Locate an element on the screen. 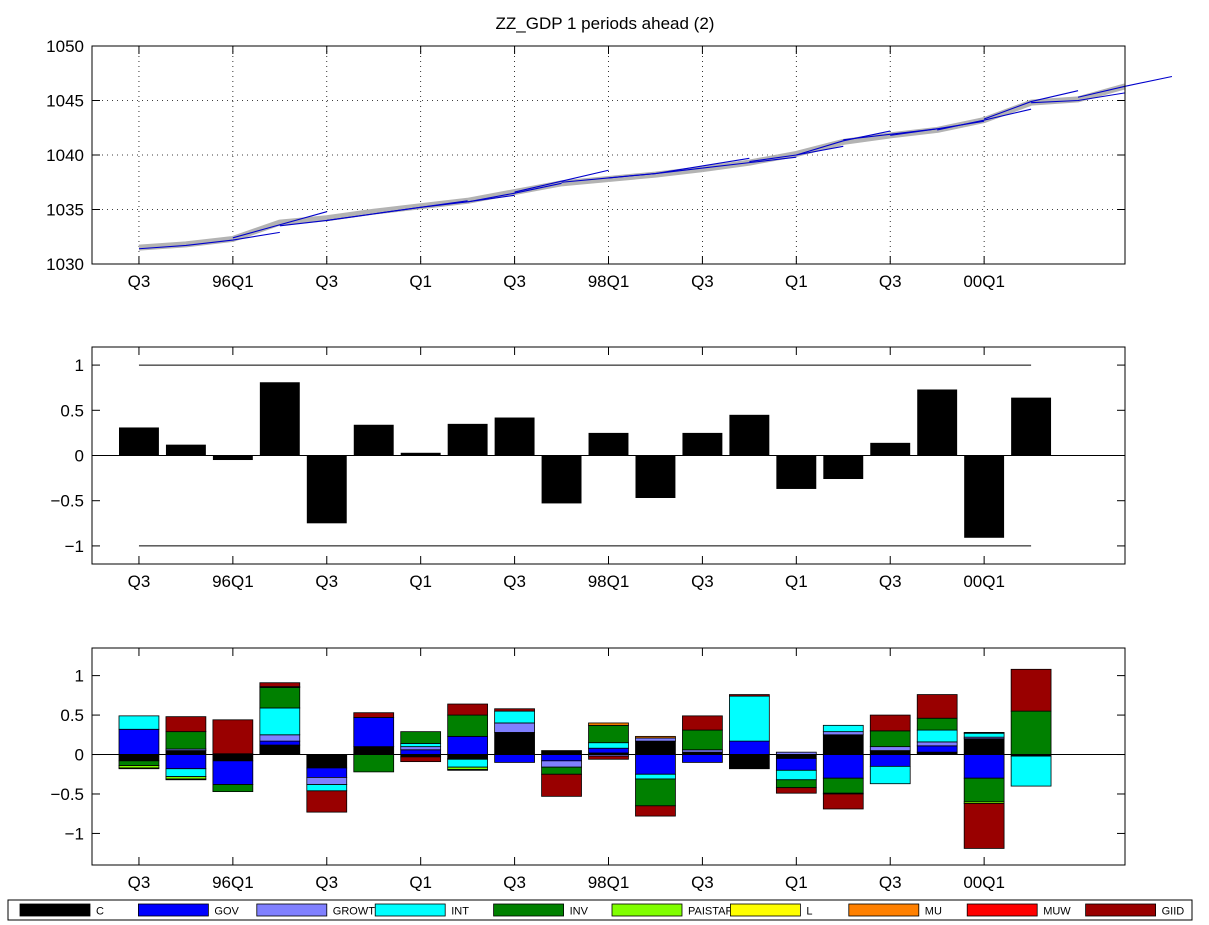  y-tick-label: −0.5 is located at coordinates (67, 794).